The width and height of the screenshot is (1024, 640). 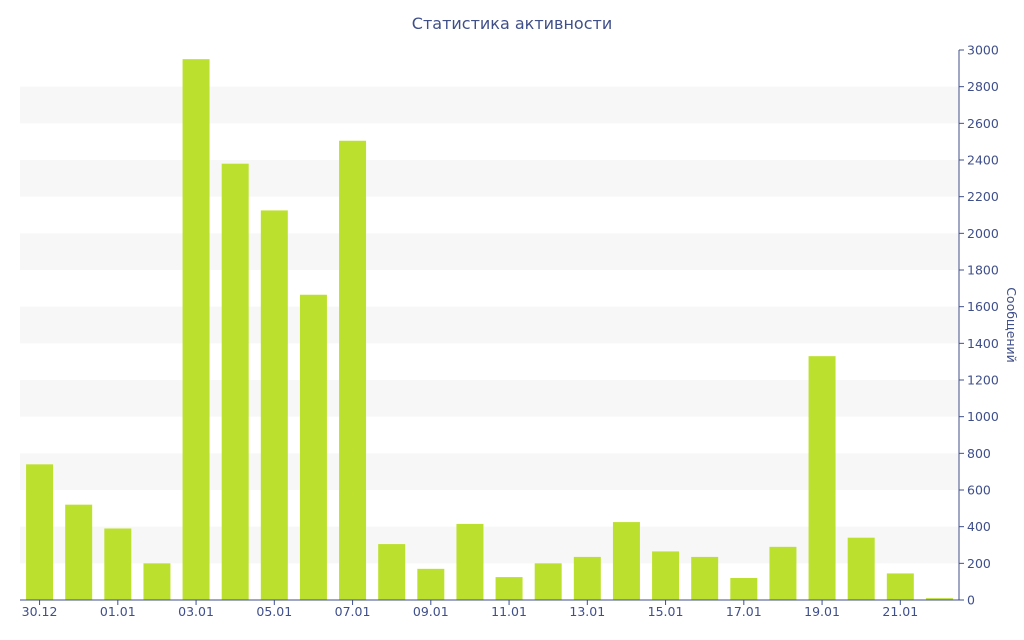 What do you see at coordinates (939, 599) in the screenshot?
I see `bar-22.01` at bounding box center [939, 599].